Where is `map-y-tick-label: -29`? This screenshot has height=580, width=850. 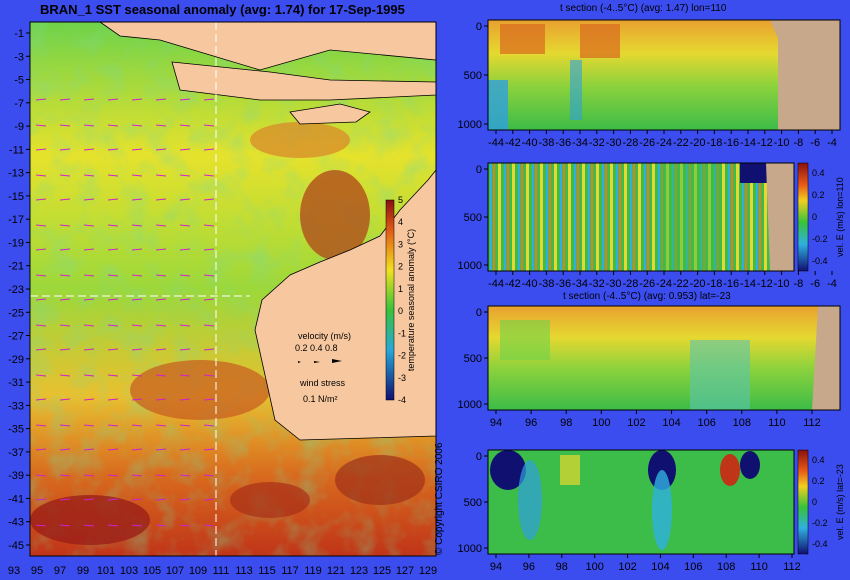
map-y-tick-label: -29 is located at coordinates (16, 360).